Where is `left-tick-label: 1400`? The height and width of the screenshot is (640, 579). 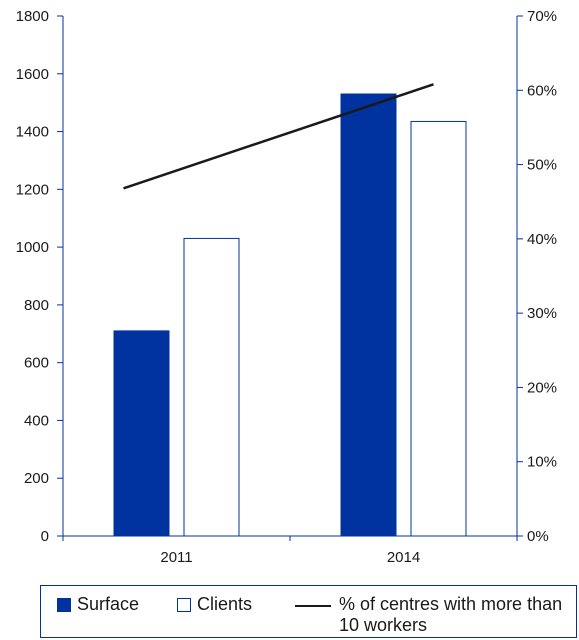 left-tick-label: 1400 is located at coordinates (32, 132).